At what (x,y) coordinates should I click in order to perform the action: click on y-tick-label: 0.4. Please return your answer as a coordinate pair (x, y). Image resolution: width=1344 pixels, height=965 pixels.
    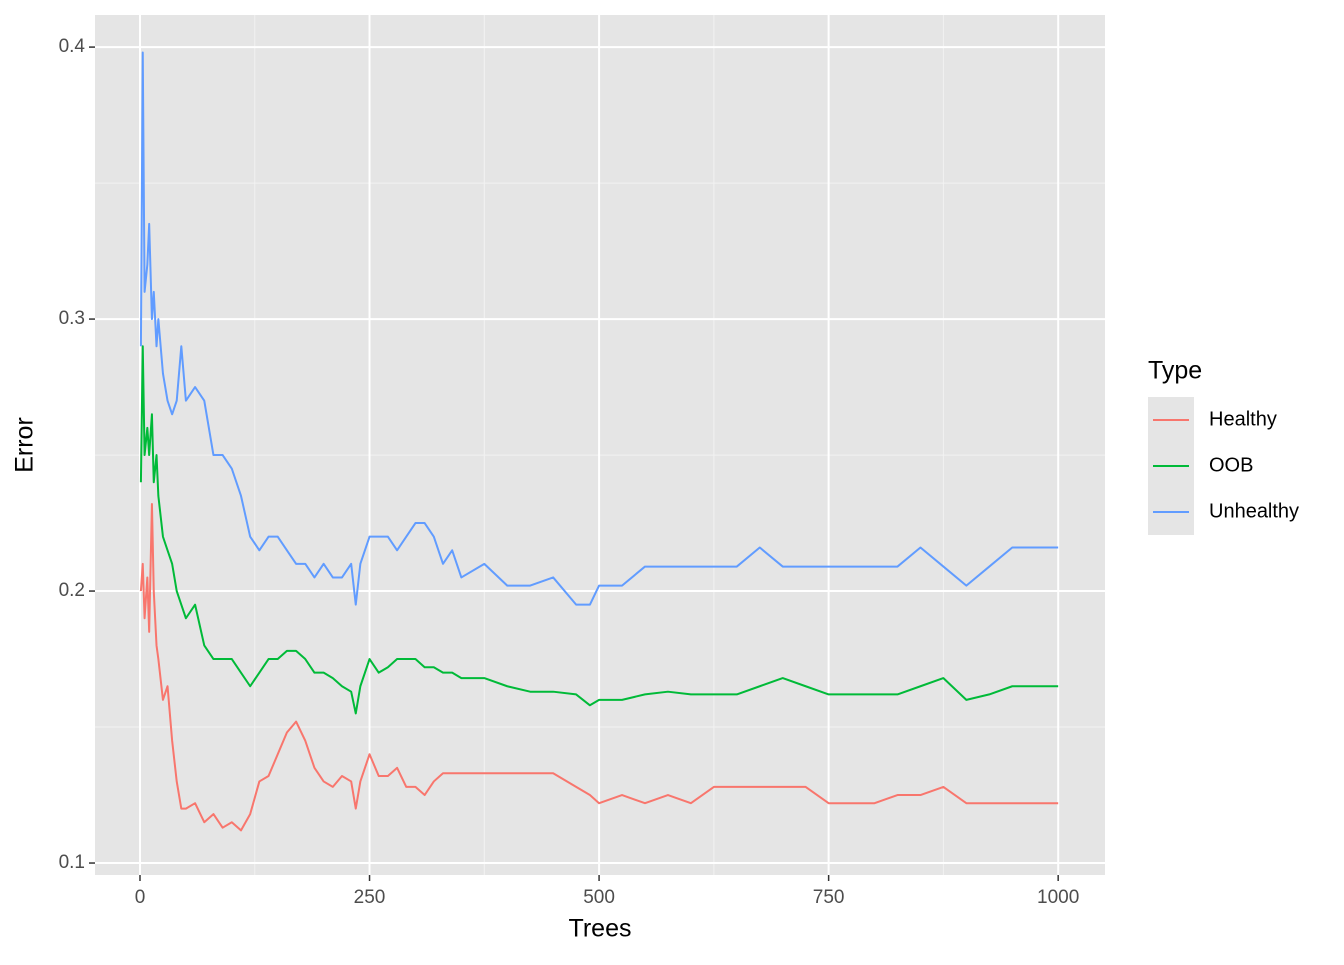
    Looking at the image, I should click on (72, 46).